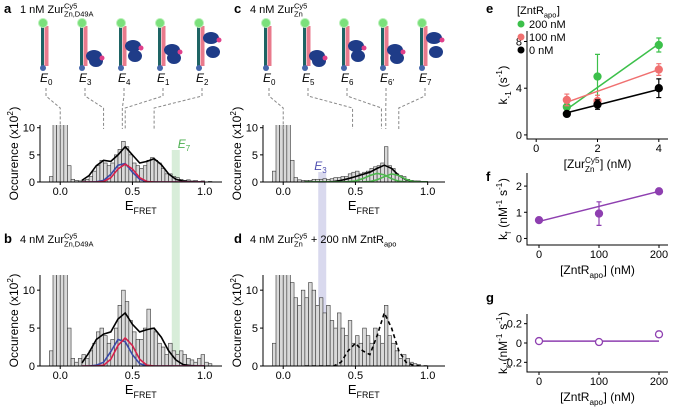 This screenshot has height=411, width=683. What do you see at coordinates (615, 164) in the screenshot?
I see `label-text: ] (nM)` at bounding box center [615, 164].